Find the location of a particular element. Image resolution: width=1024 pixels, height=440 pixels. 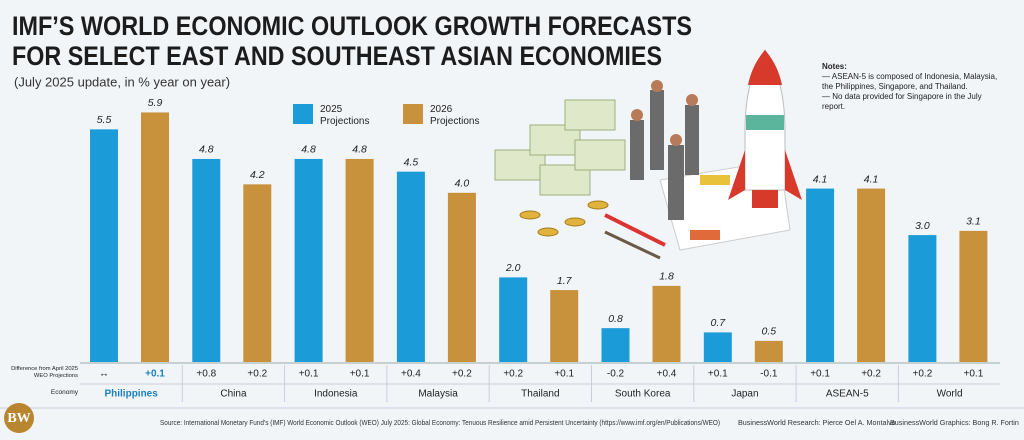

difference-label: -0.2 is located at coordinates (616, 374).